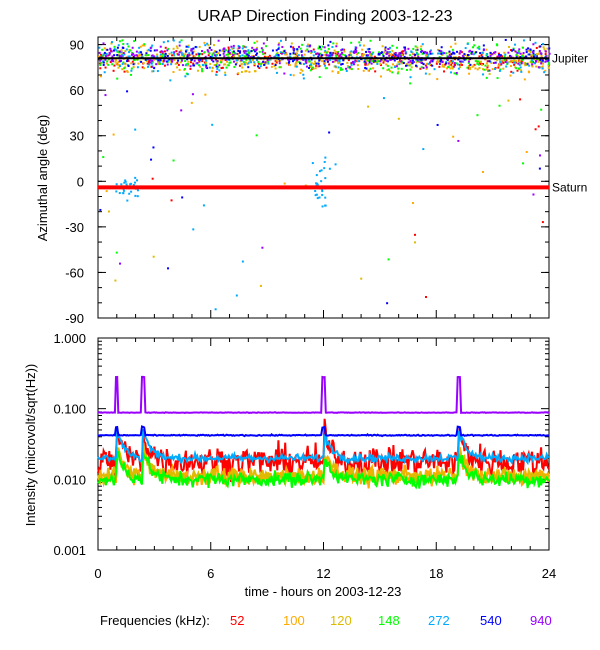 Image resolution: width=600 pixels, height=650 pixels. I want to click on saturn-label: Saturn, so click(569, 187).